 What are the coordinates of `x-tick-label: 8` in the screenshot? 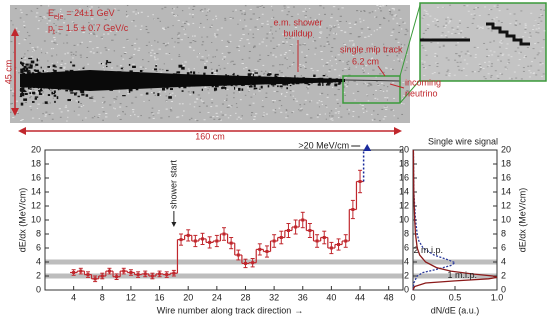 It's located at (102, 297).